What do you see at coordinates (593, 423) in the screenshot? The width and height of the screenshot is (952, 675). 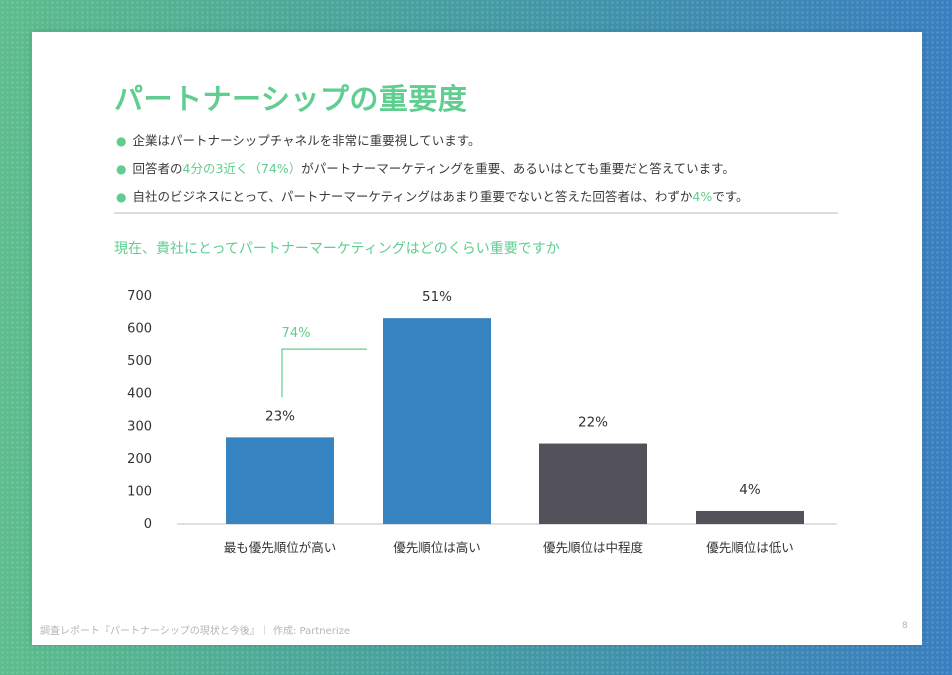 I see `data-label: 22%` at bounding box center [593, 423].